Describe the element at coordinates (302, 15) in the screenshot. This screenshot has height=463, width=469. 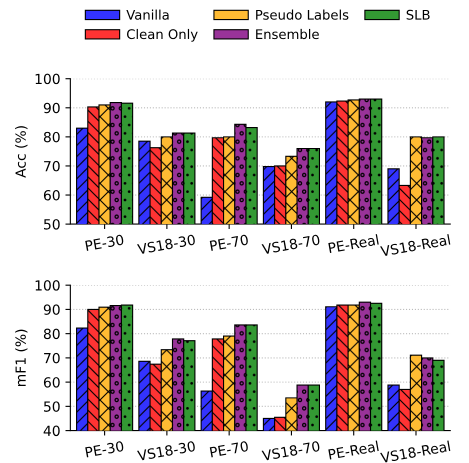
I see `legend-label: Pseudo Labels` at that location.